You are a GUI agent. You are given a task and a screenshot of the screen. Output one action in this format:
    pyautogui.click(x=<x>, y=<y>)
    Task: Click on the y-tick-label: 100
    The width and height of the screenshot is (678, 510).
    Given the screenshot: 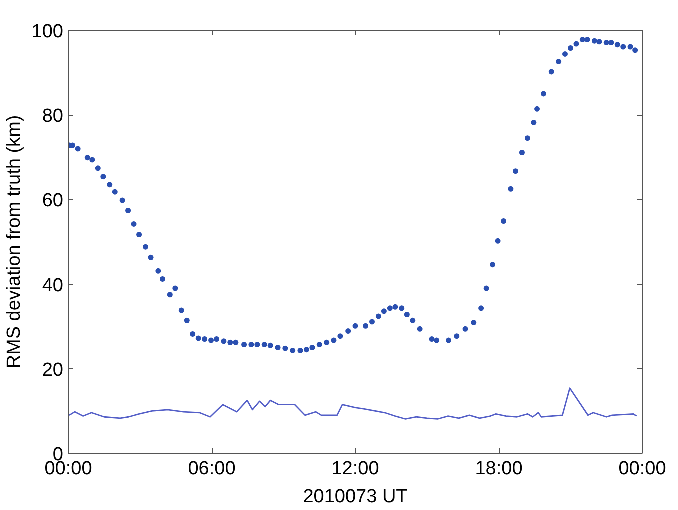 What is the action you would take?
    pyautogui.click(x=48, y=32)
    